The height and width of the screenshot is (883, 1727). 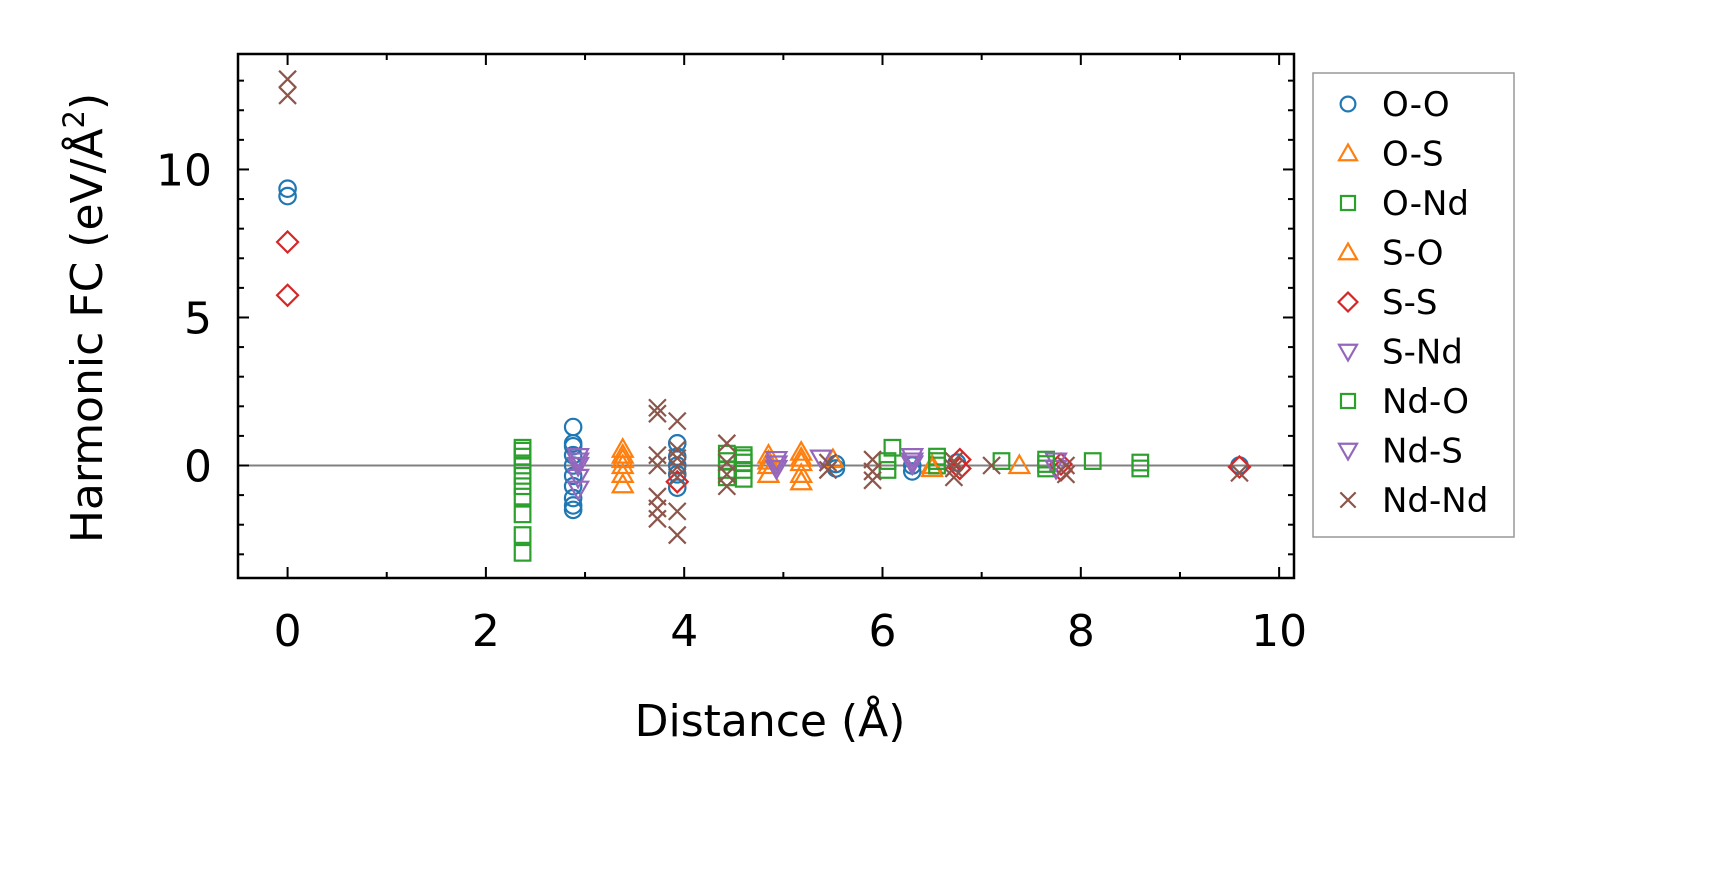 What do you see at coordinates (1425, 402) in the screenshot?
I see `legend-label: Nd-O` at bounding box center [1425, 402].